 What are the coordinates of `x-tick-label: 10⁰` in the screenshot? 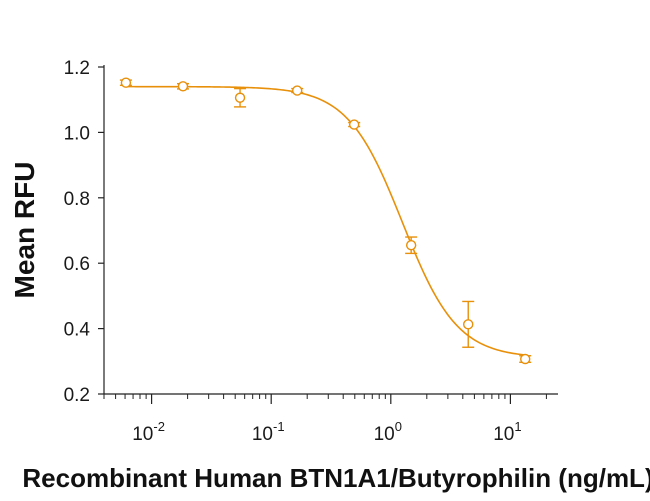 It's located at (388, 432).